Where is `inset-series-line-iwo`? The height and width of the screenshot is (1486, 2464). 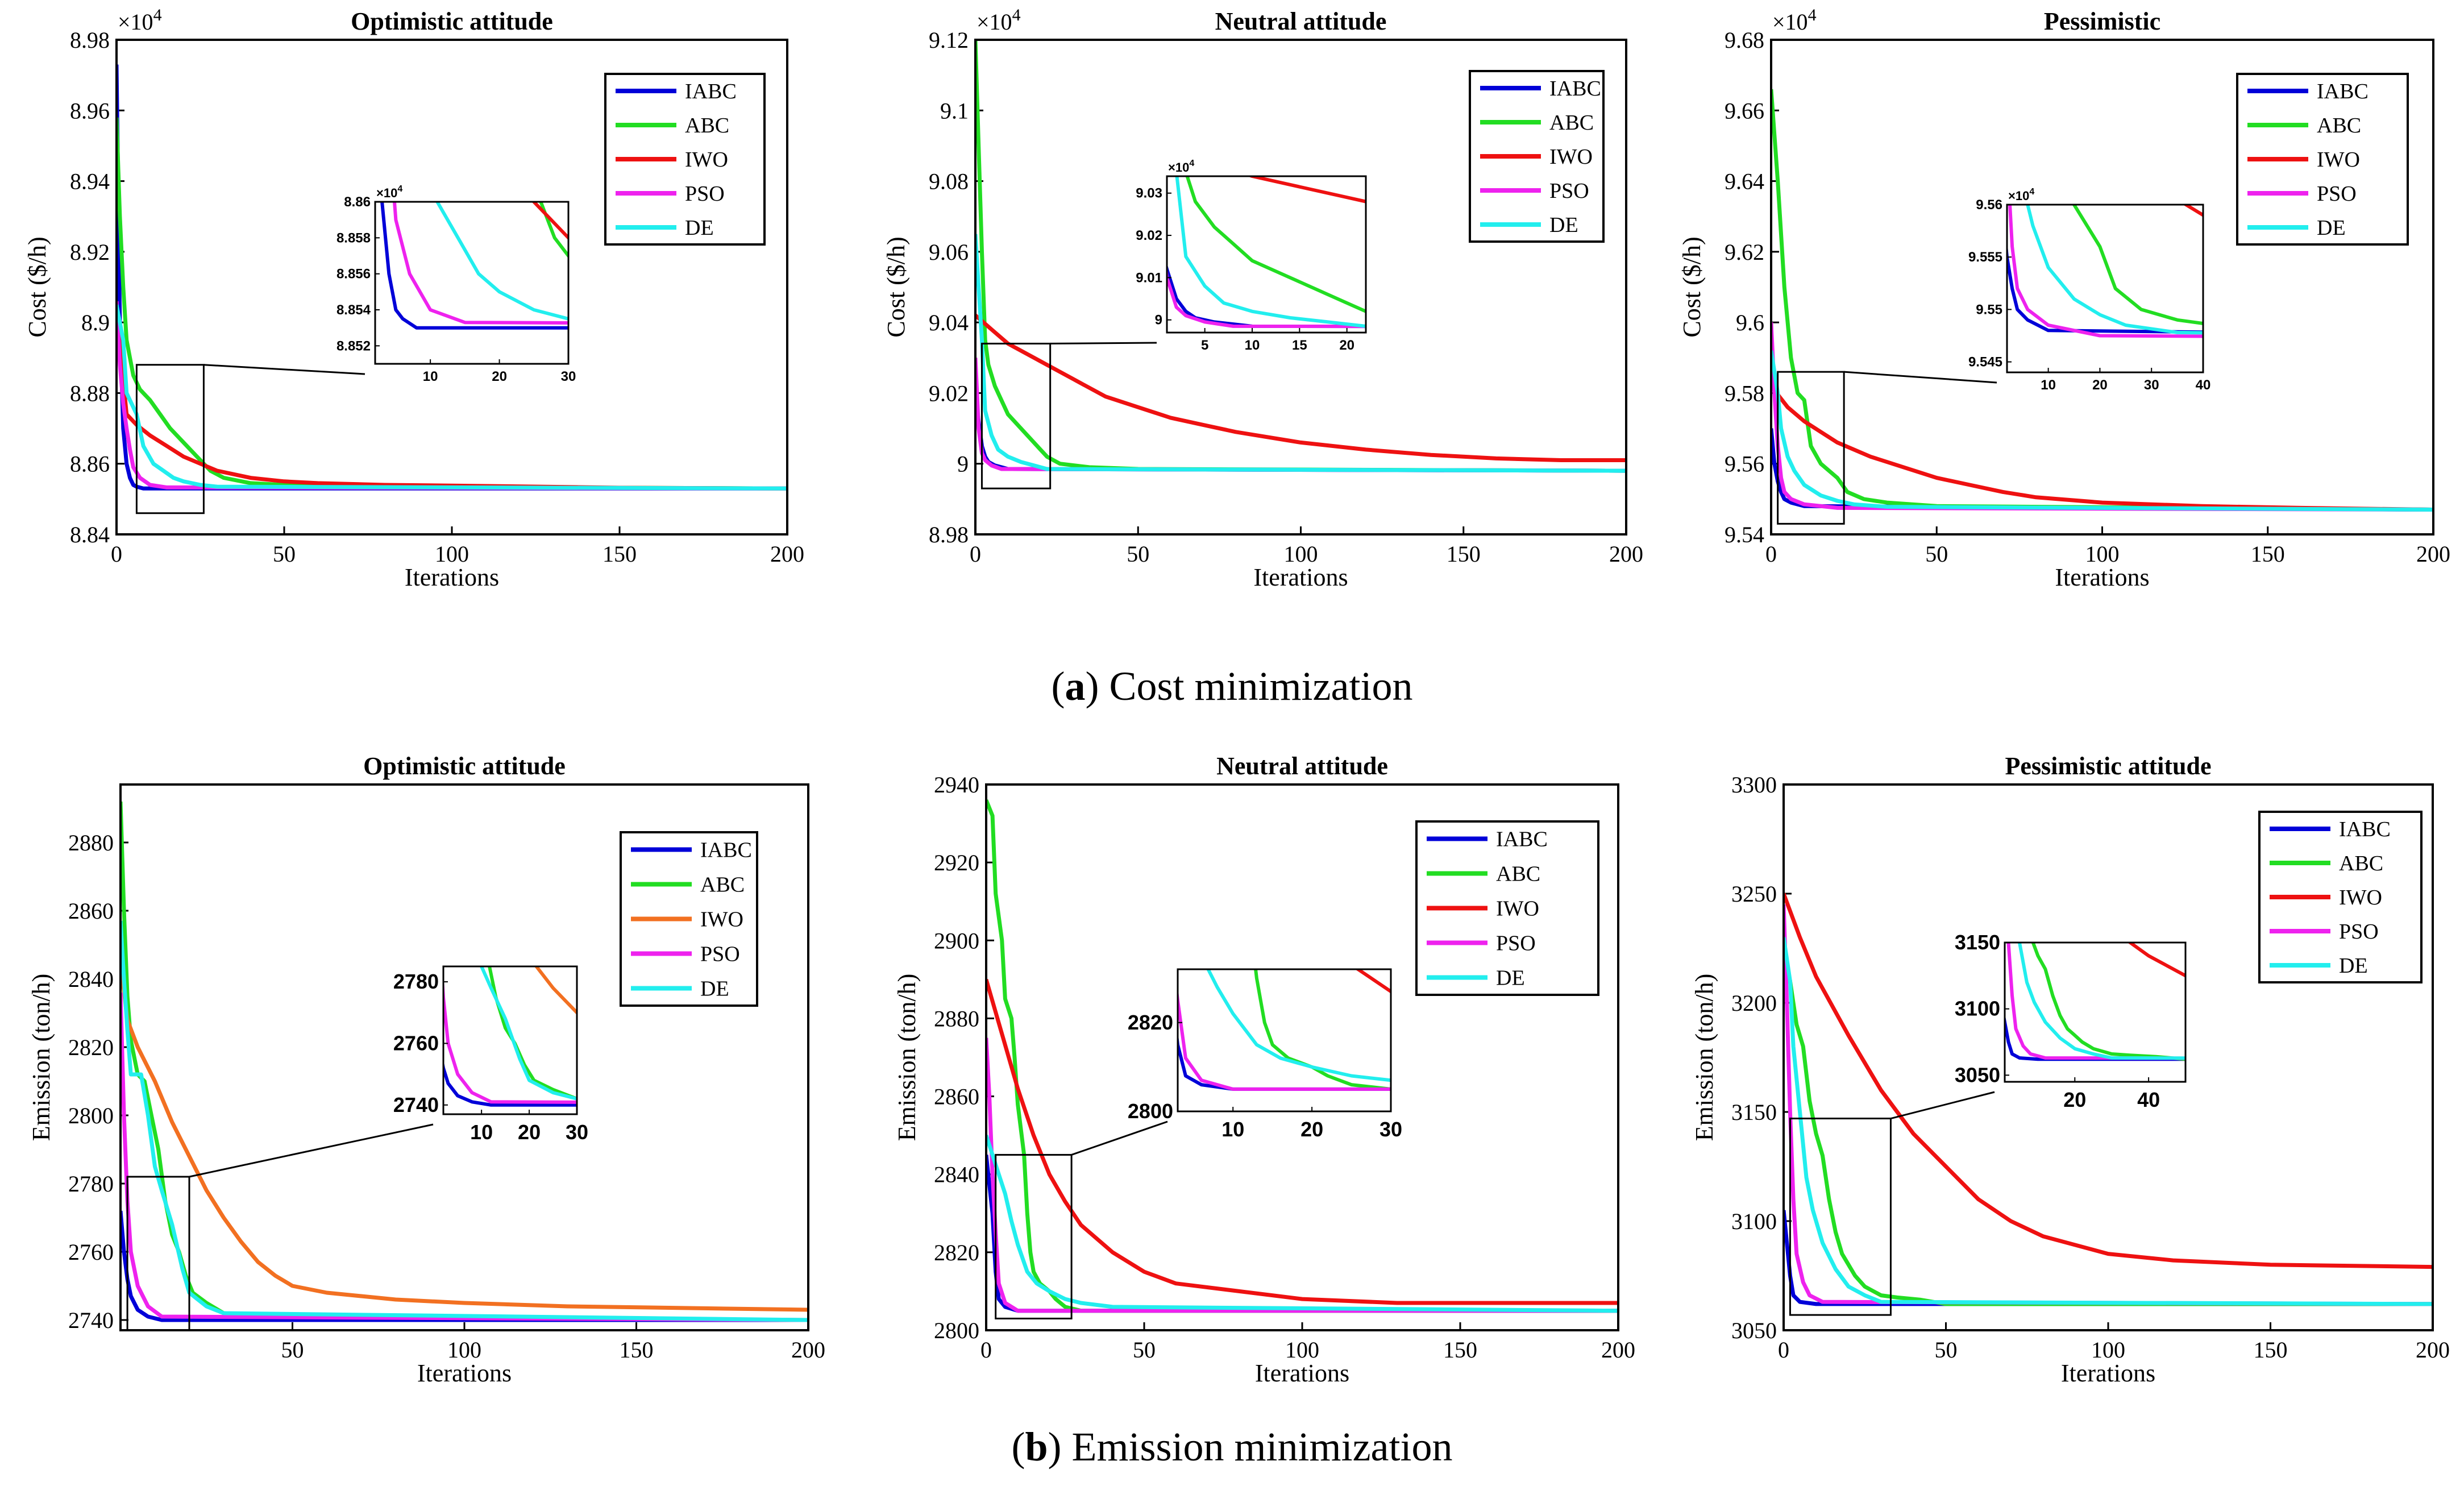 inset-series-line-iwo is located at coordinates (1306, 190).